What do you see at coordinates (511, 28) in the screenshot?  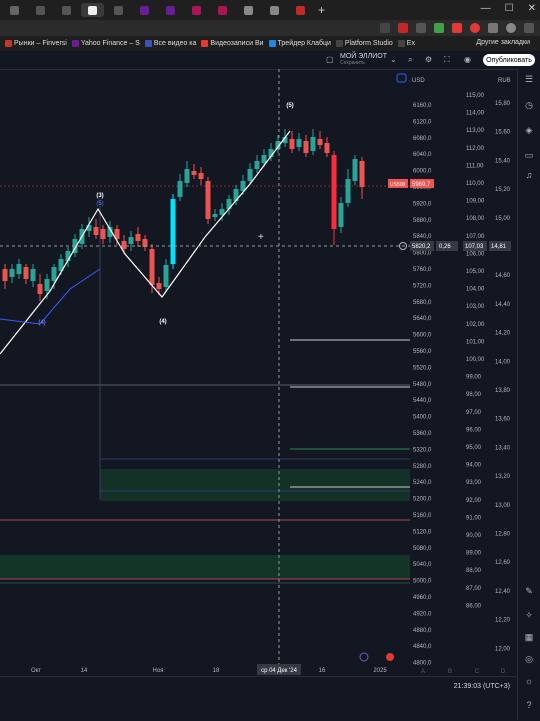 I see `profile-avatar` at bounding box center [511, 28].